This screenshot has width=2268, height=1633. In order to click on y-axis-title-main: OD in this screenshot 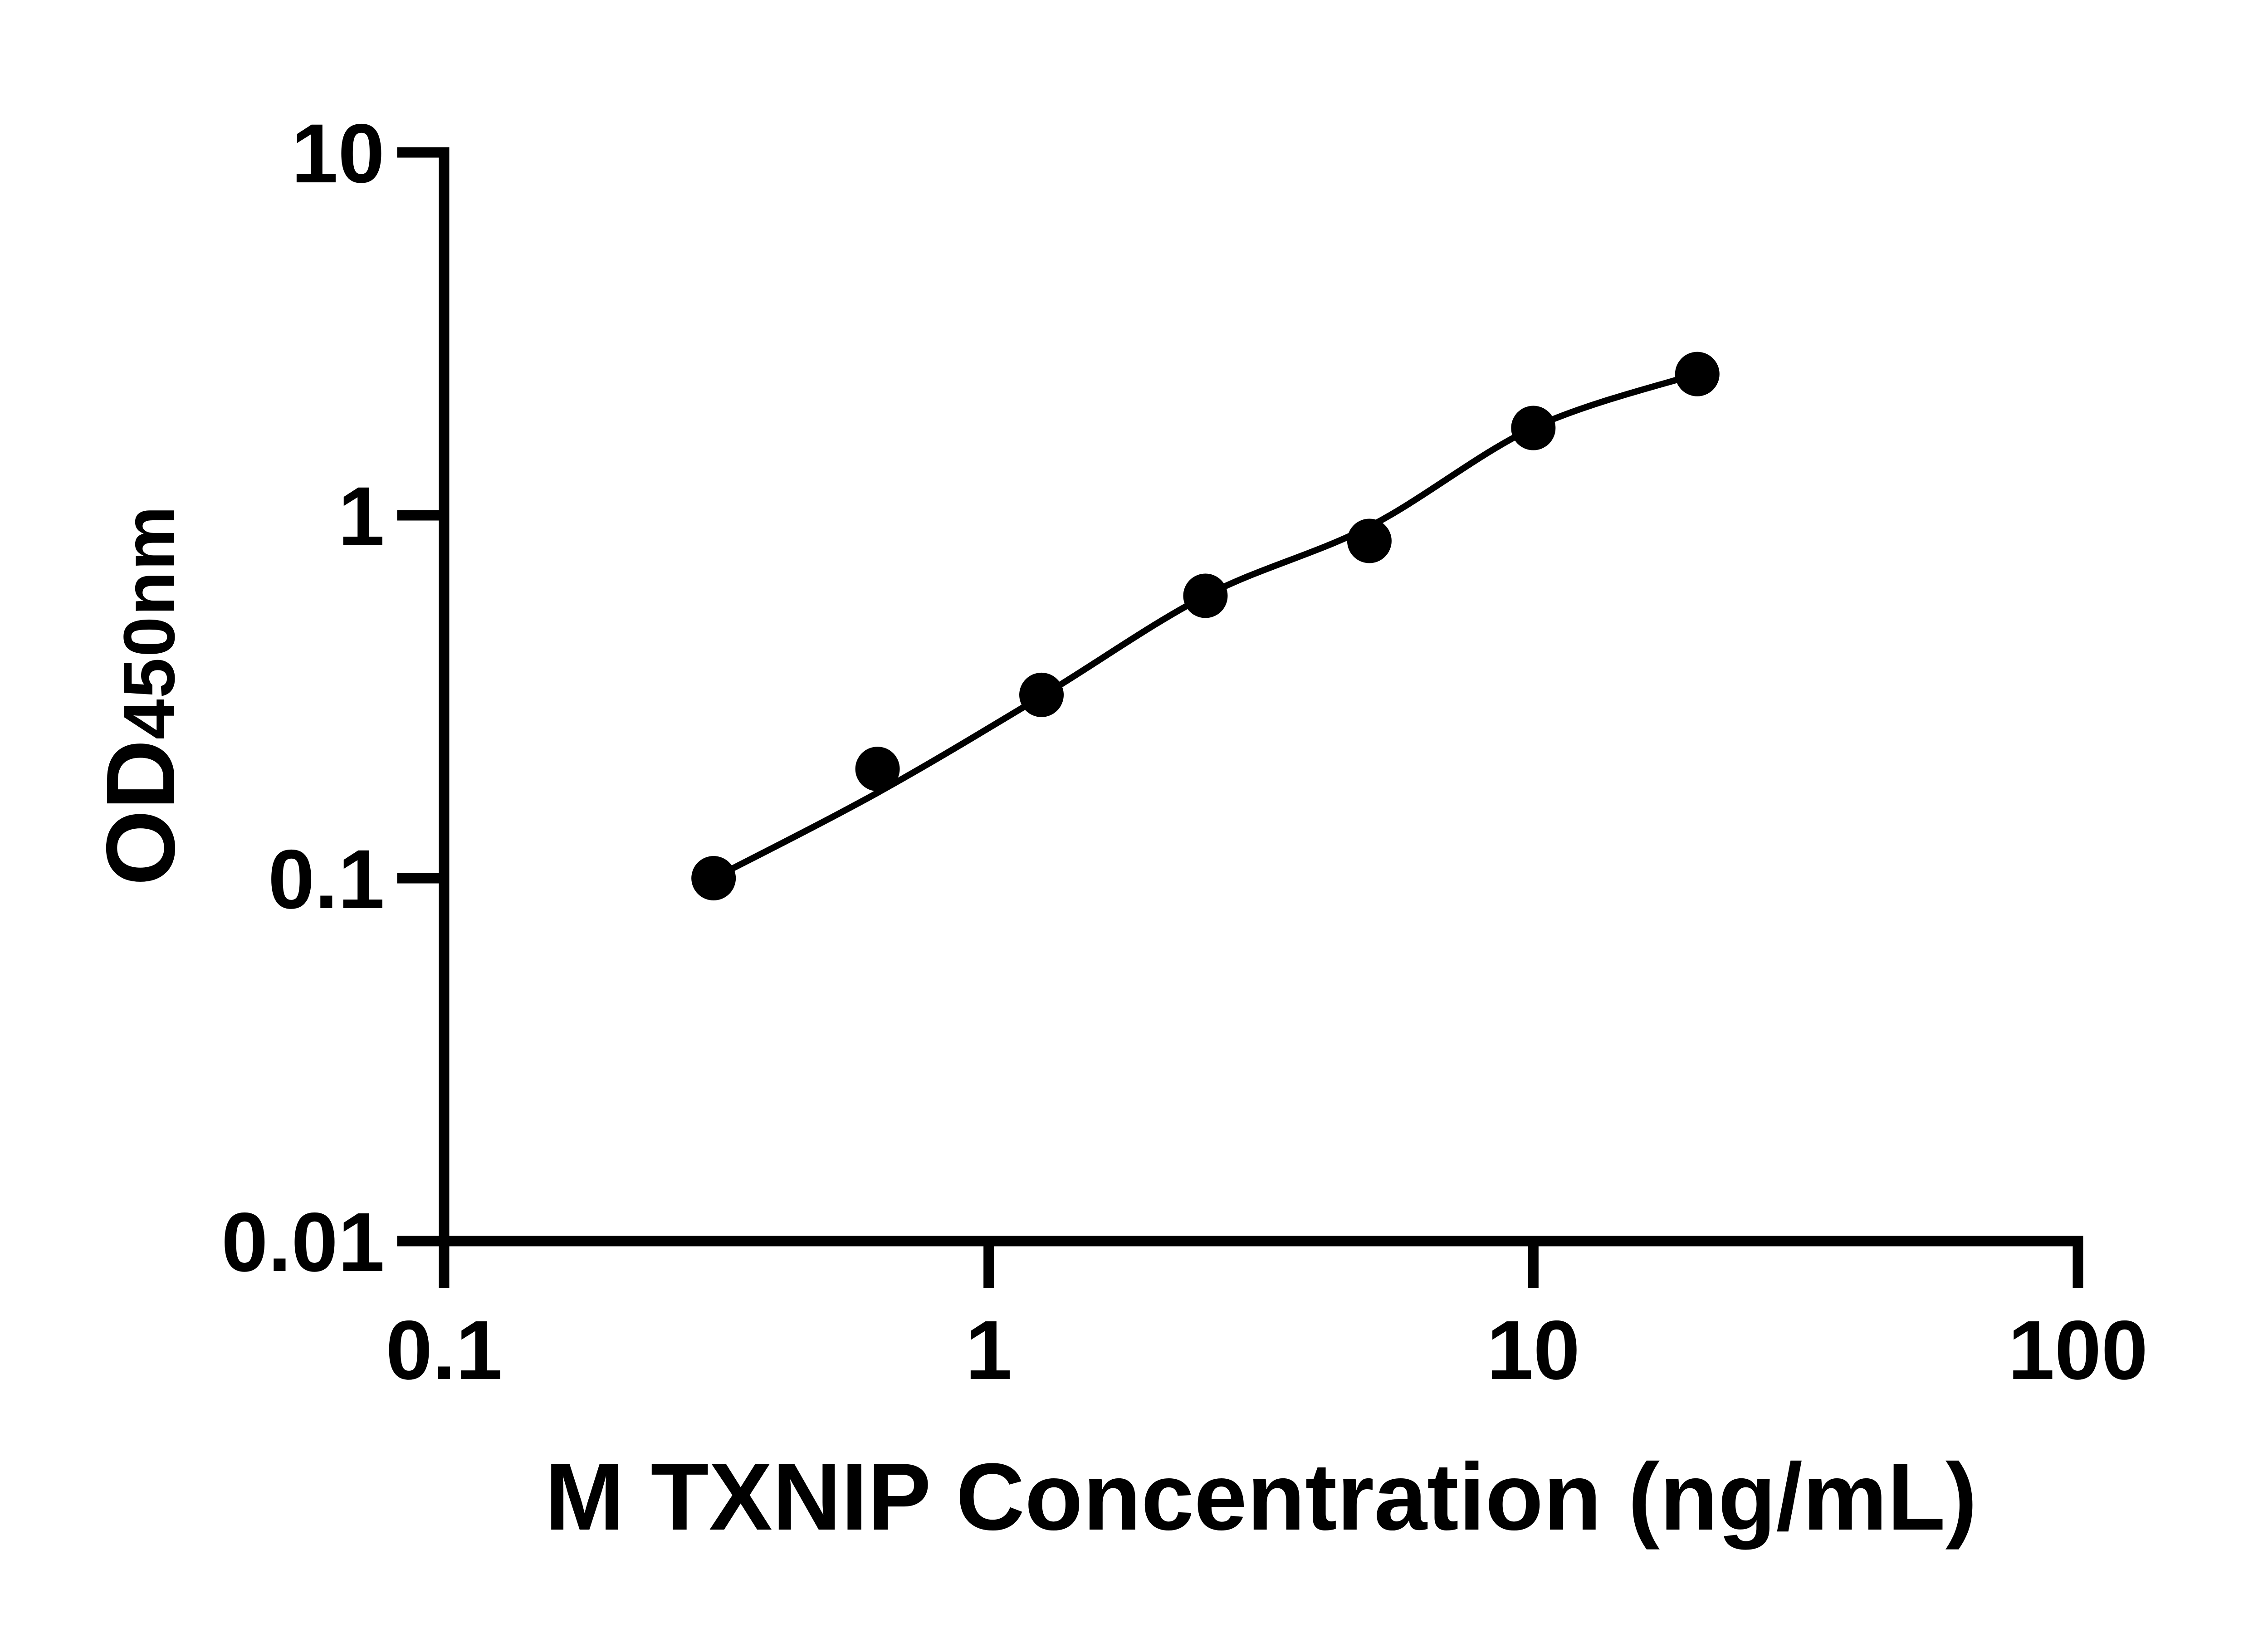, I will do `click(140, 812)`.